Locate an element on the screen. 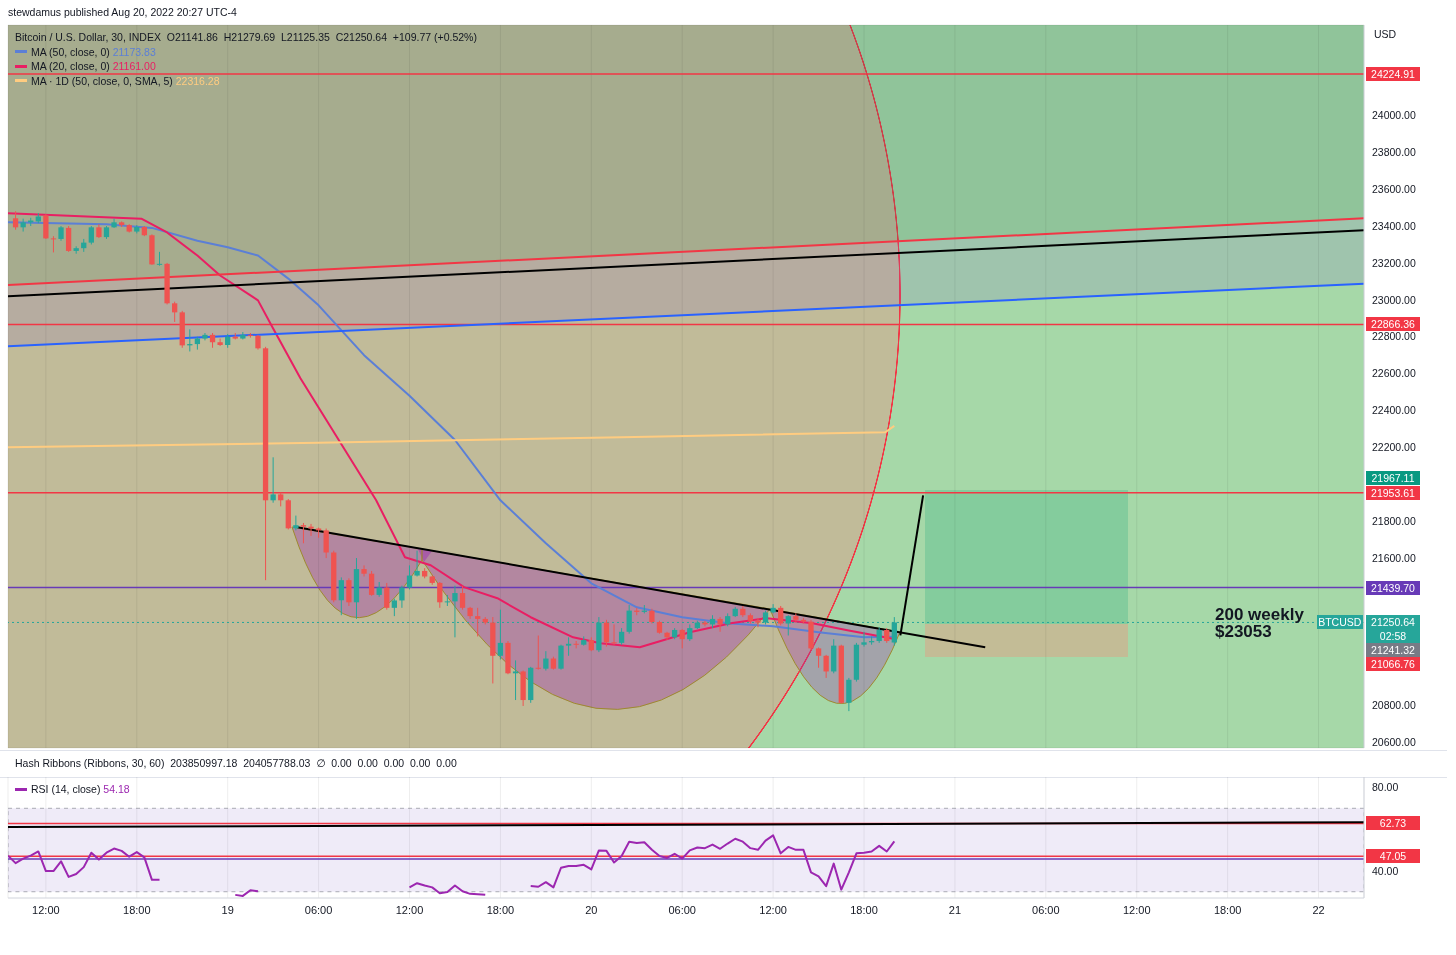 Image resolution: width=1456 pixels, height=955 pixels. x-tick-label: 19 is located at coordinates (227, 909).